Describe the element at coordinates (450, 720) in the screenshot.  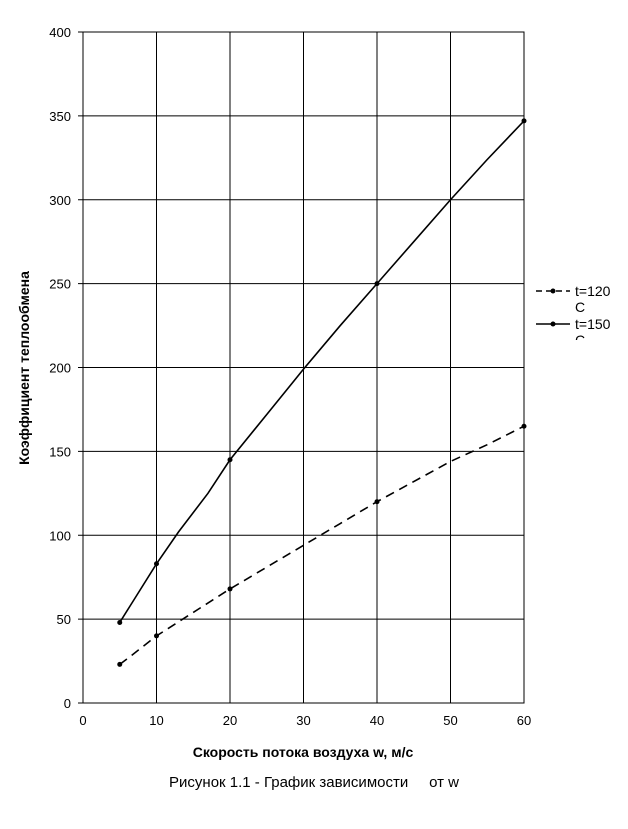
I see `x-tick-label-50: 50` at that location.